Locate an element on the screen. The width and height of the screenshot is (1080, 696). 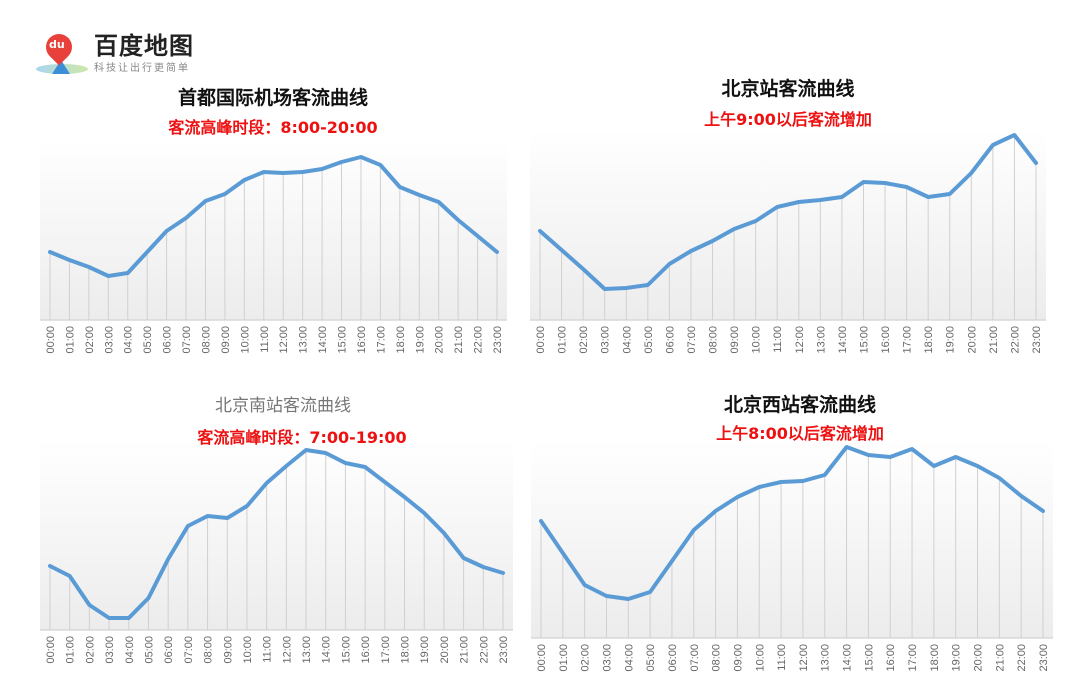
baidu-map-logo: du 百度地图 科技让出行更简单 is located at coordinates (126, 52).